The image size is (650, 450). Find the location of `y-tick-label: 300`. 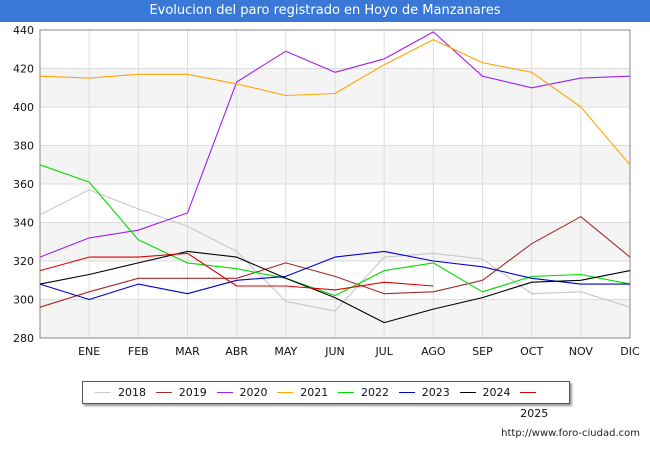

y-tick-label: 300 is located at coordinates (23, 300).